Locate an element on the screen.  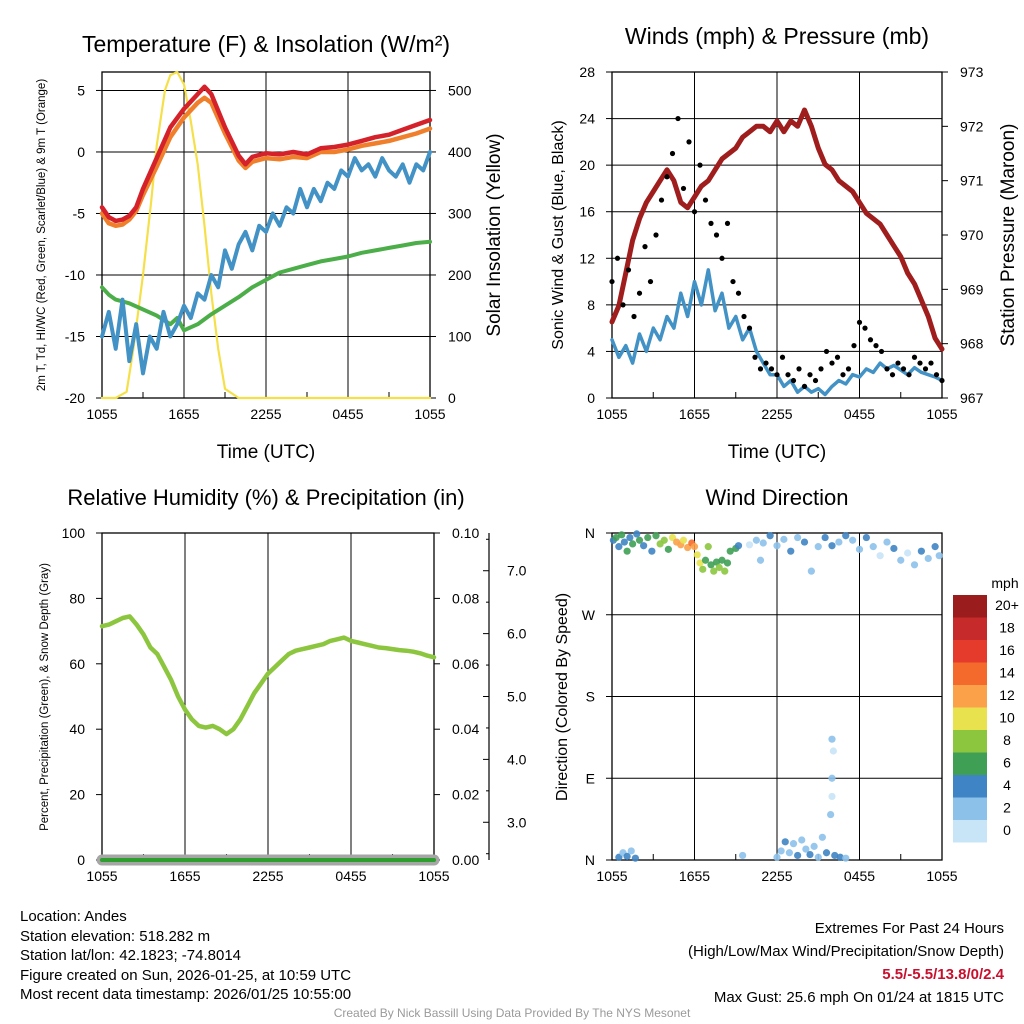
wind-chill-line is located at coordinates (266, 263).